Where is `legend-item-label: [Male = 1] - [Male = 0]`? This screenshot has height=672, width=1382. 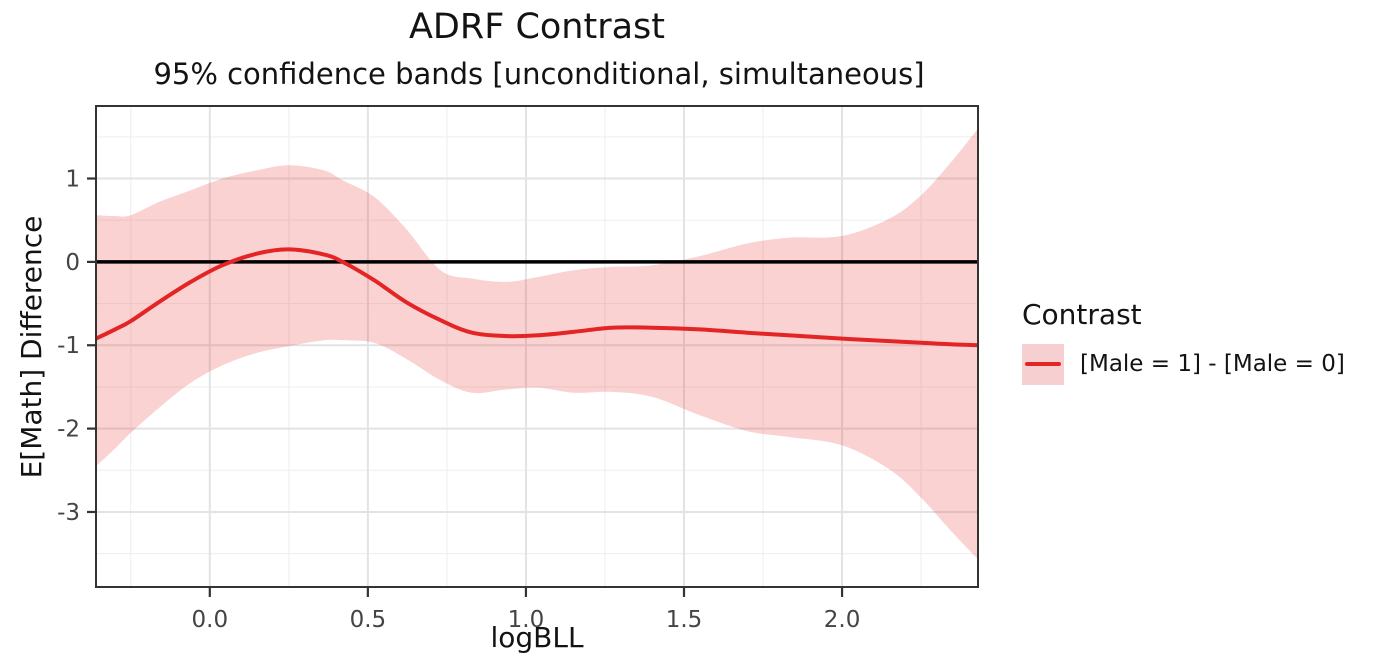 legend-item-label: [Male = 1] - [Male = 0] is located at coordinates (1212, 364).